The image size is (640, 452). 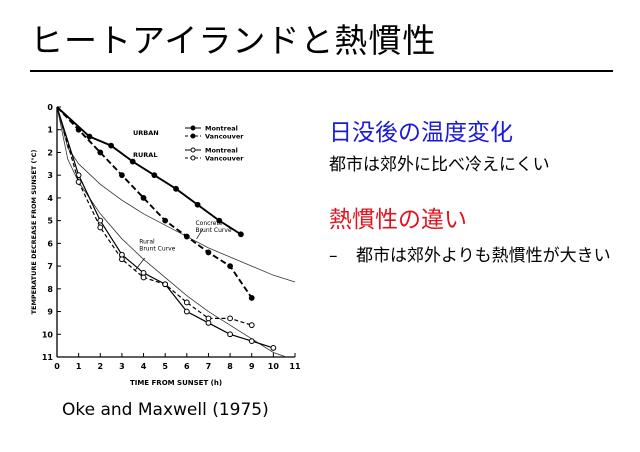 What do you see at coordinates (187, 366) in the screenshot?
I see `x-tick-label: 6` at bounding box center [187, 366].